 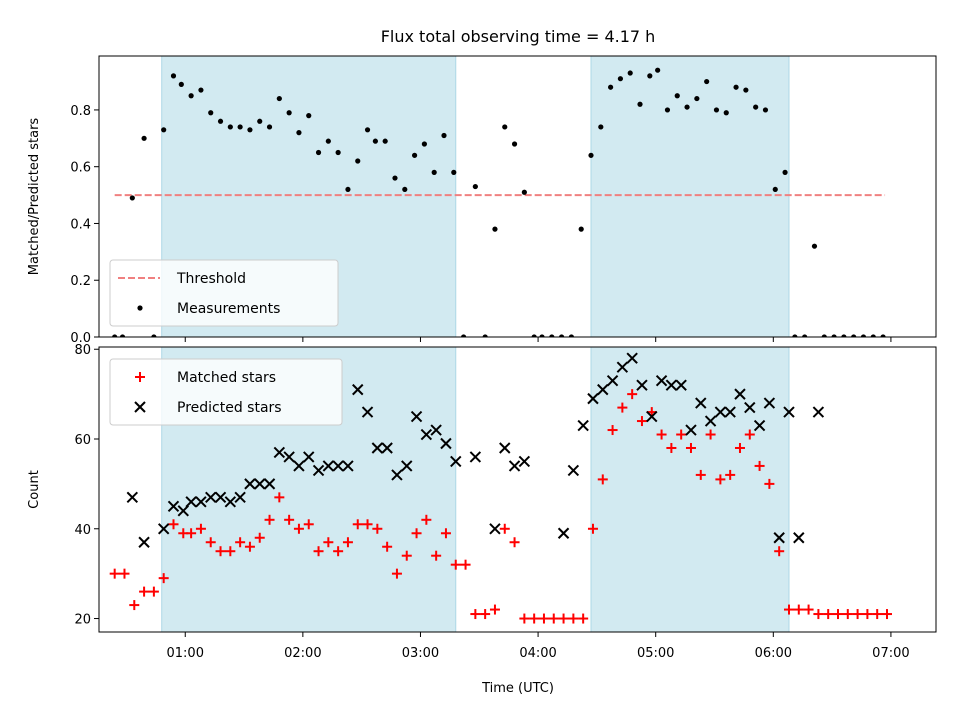 What do you see at coordinates (773, 653) in the screenshot?
I see `x-tick-label: 06:00` at bounding box center [773, 653].